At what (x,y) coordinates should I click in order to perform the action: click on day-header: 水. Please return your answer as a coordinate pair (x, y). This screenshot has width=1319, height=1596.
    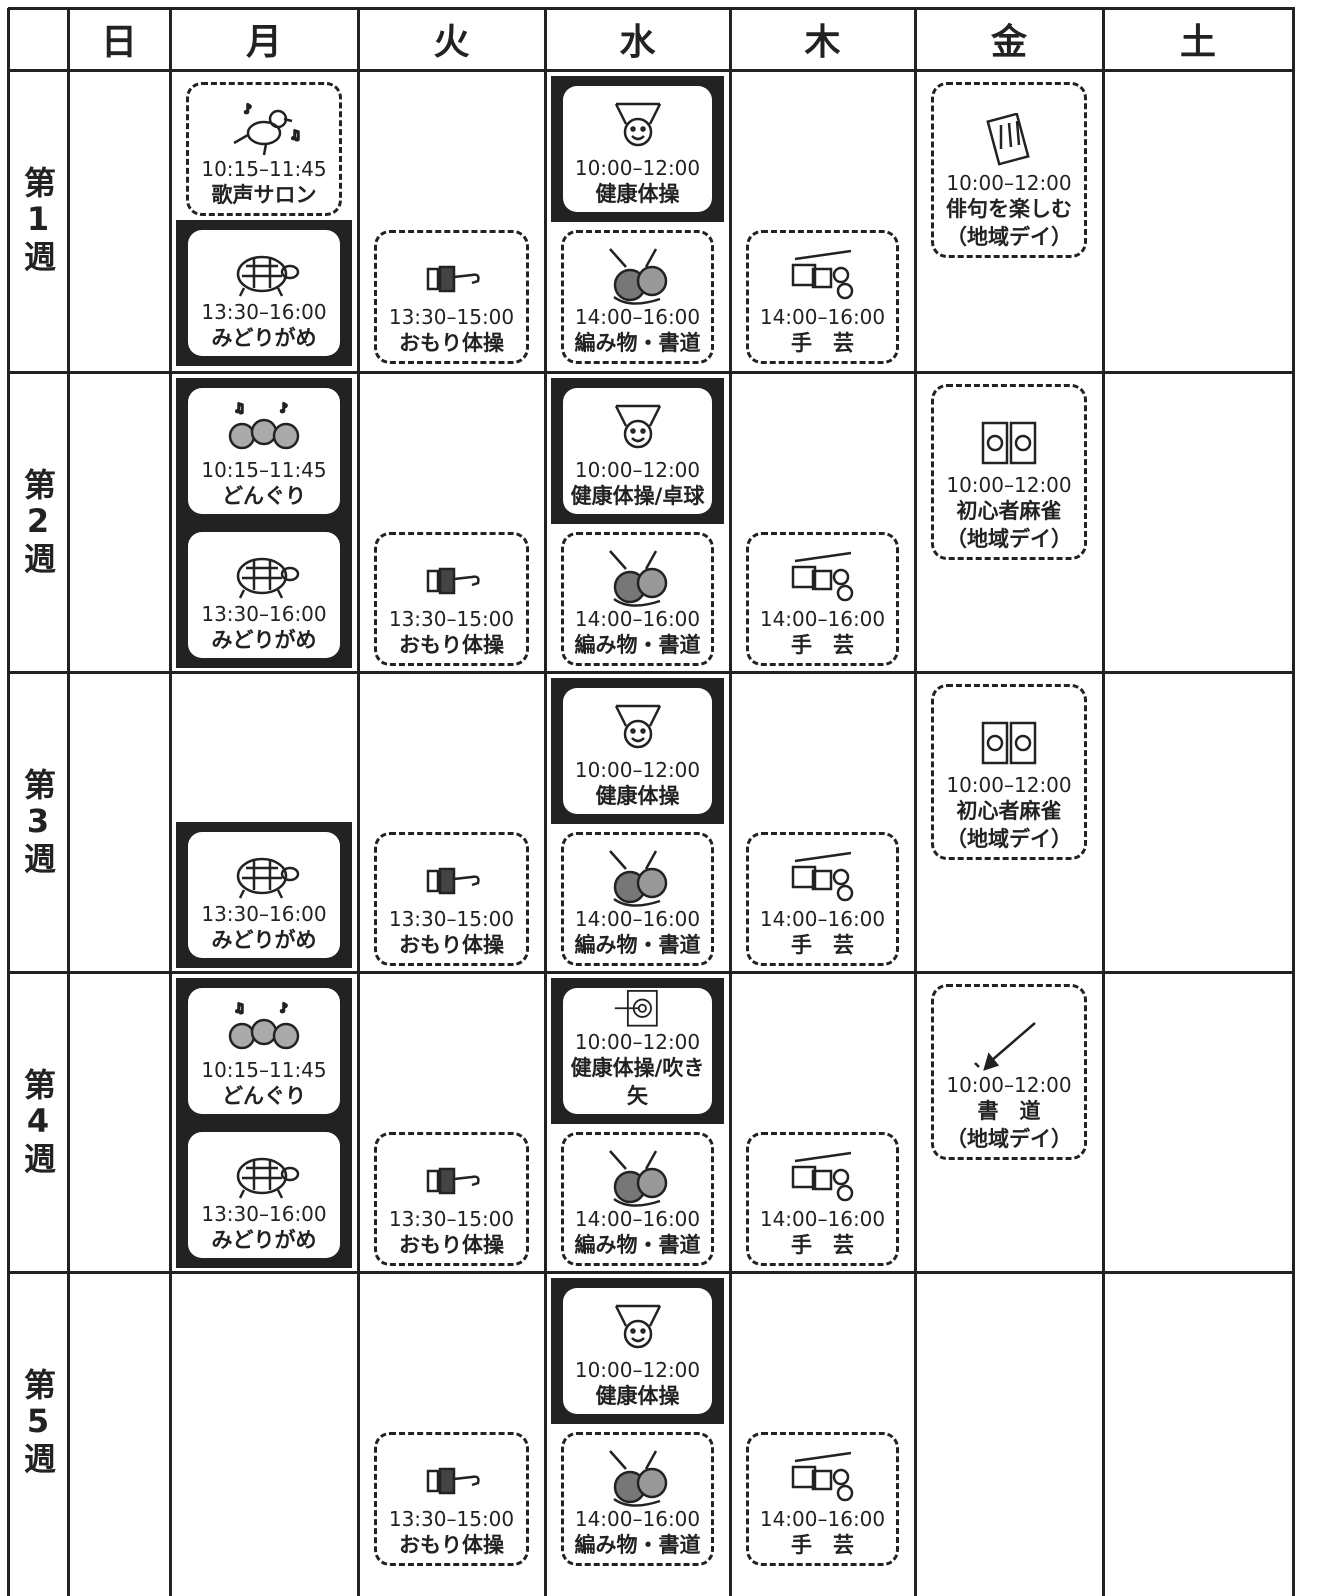
    Looking at the image, I should click on (637, 42).